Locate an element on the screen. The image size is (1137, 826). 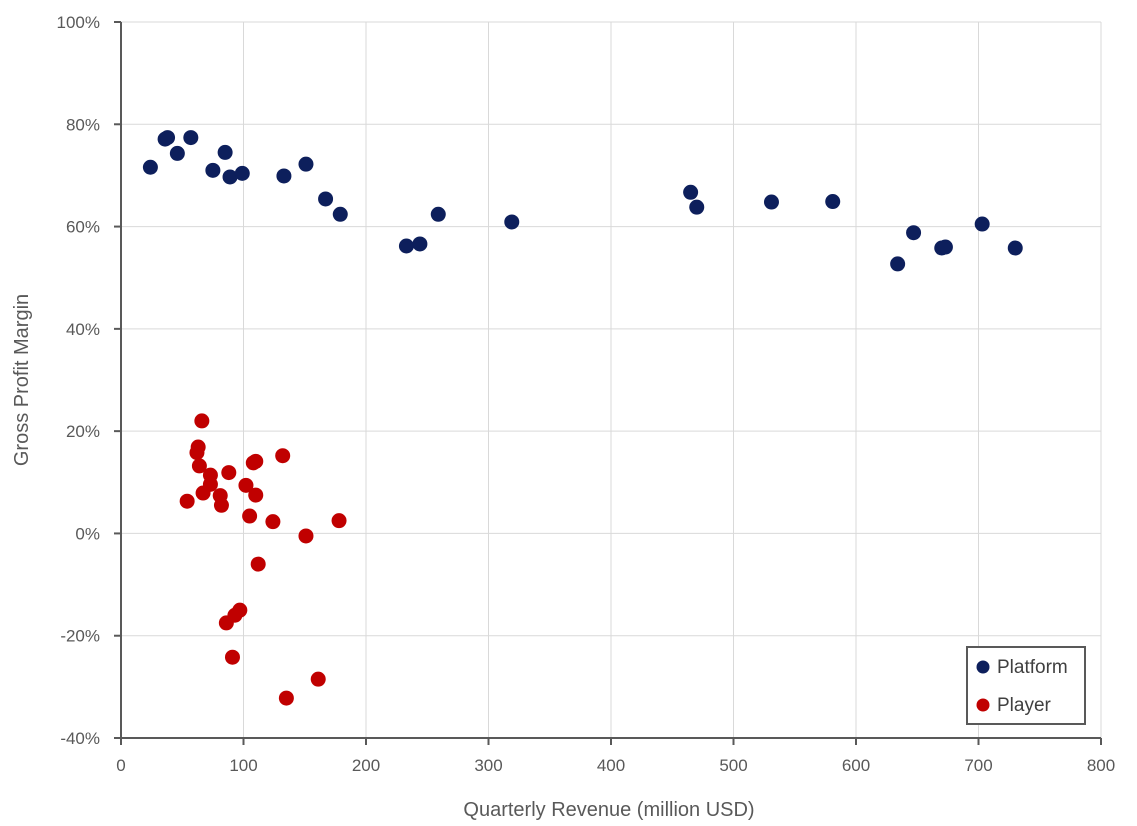
y-tick-label: 0% is located at coordinates (87, 533).